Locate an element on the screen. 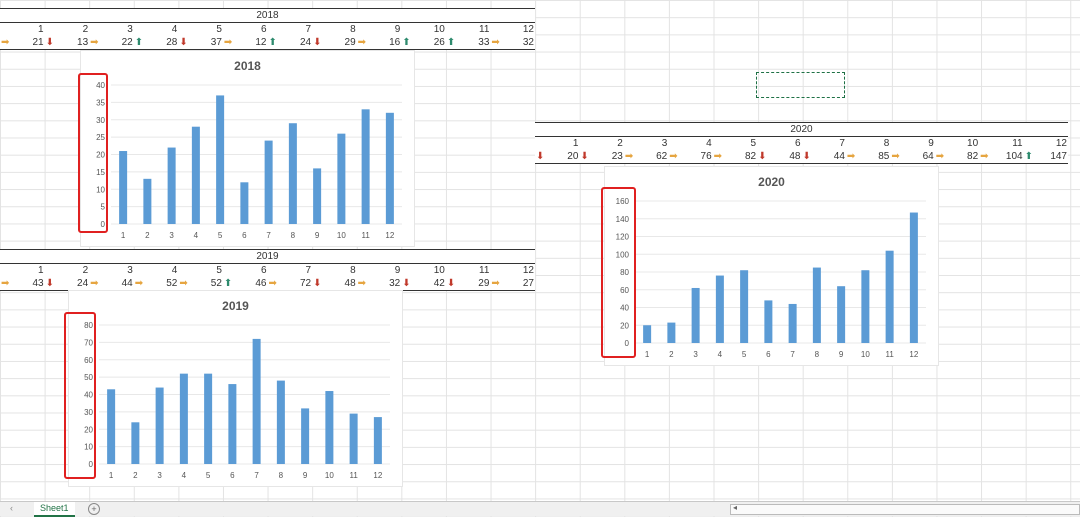 The height and width of the screenshot is (517, 1080). value-cell: 23 is located at coordinates (617, 156).